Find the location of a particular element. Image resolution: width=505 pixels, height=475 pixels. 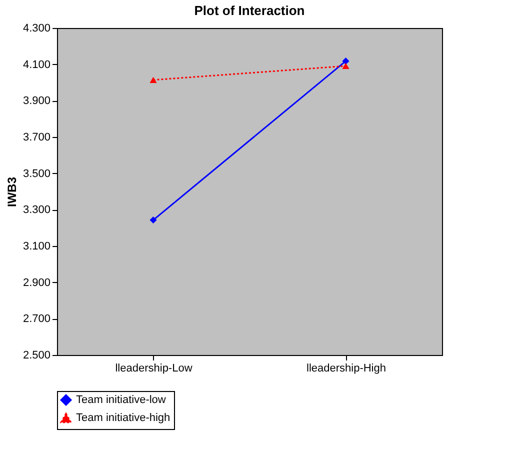

y-tick-label: 4.300 is located at coordinates (36, 28).